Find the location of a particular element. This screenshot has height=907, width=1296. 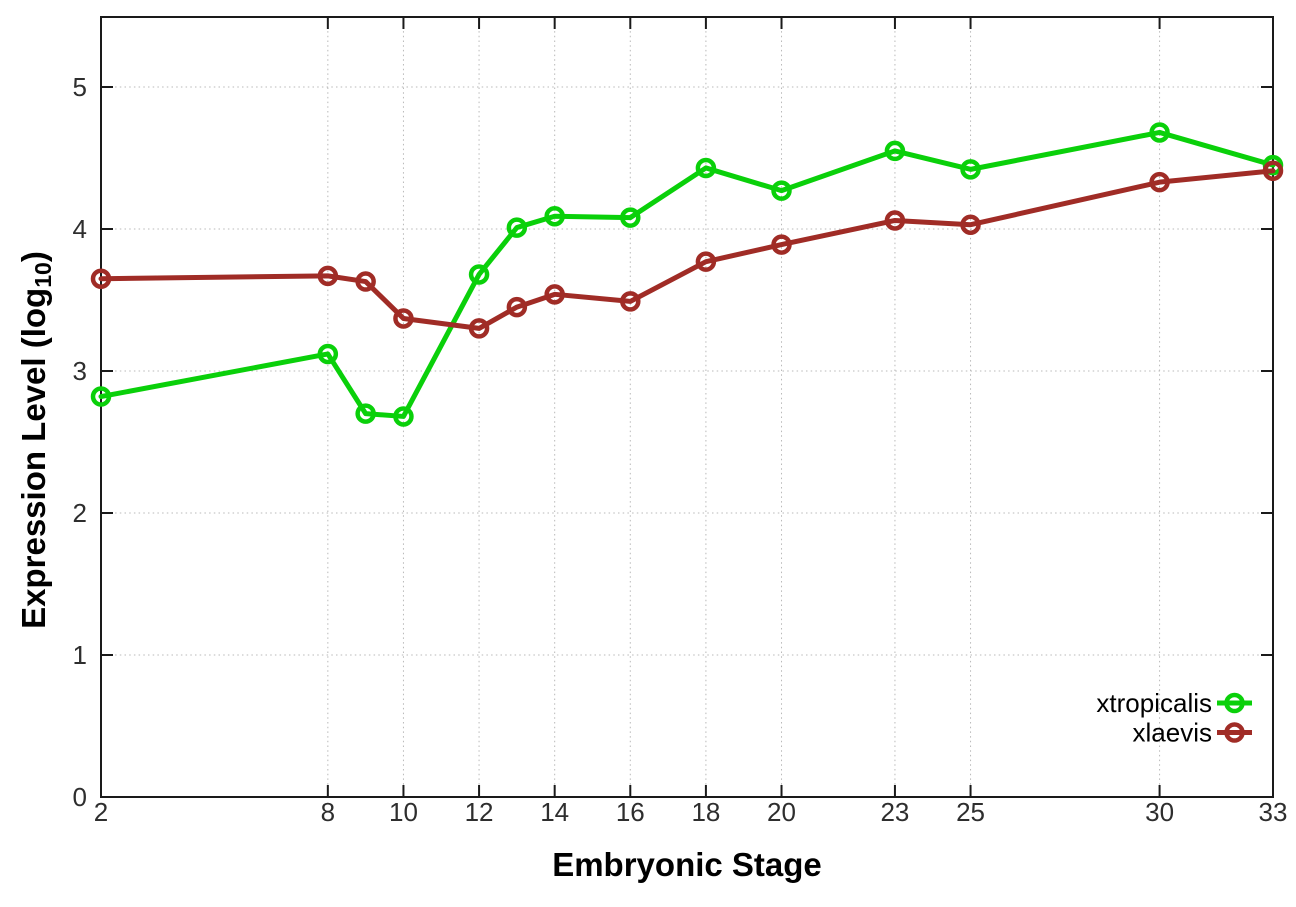

x-tick-label: 23 is located at coordinates (894, 812).